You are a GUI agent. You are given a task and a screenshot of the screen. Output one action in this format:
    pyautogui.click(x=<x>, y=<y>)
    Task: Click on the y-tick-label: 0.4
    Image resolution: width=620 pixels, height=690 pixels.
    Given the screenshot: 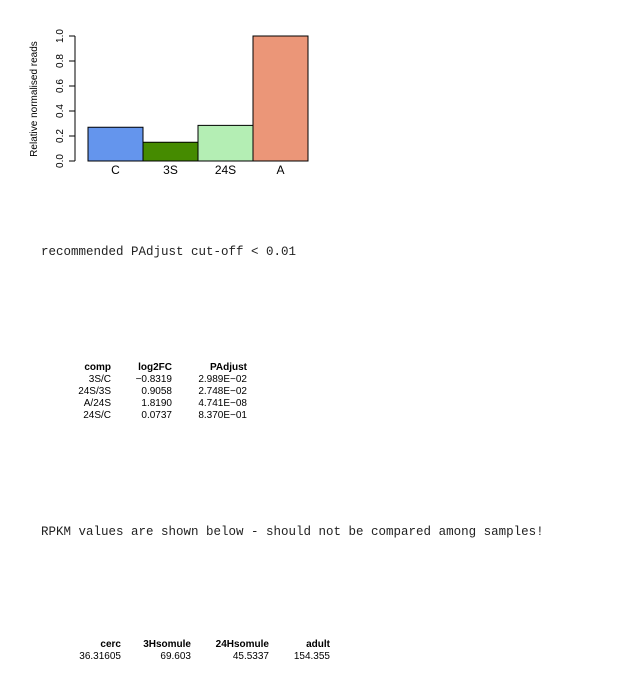 What is the action you would take?
    pyautogui.click(x=60, y=111)
    